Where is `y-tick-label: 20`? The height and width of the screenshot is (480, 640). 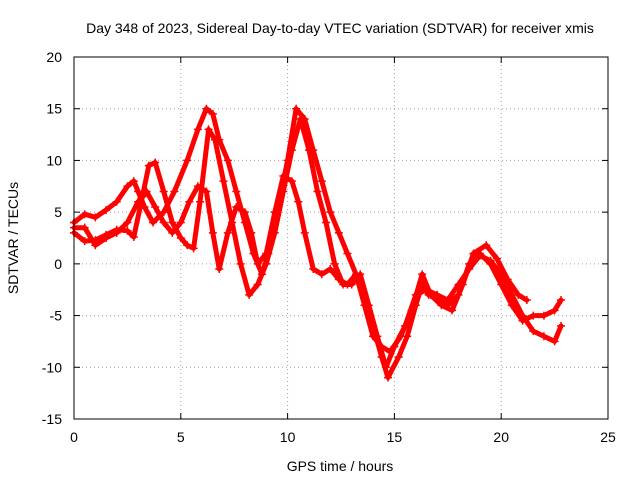
y-tick-label: 20 is located at coordinates (54, 57).